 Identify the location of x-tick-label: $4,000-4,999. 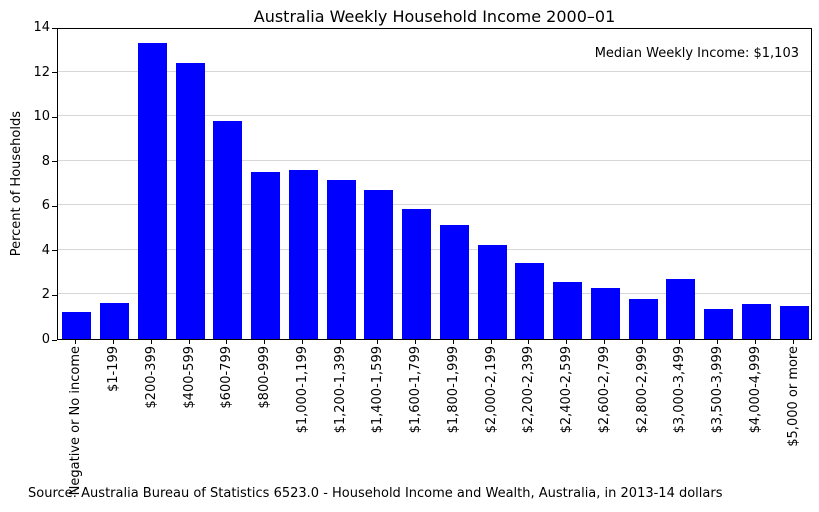
(755, 390).